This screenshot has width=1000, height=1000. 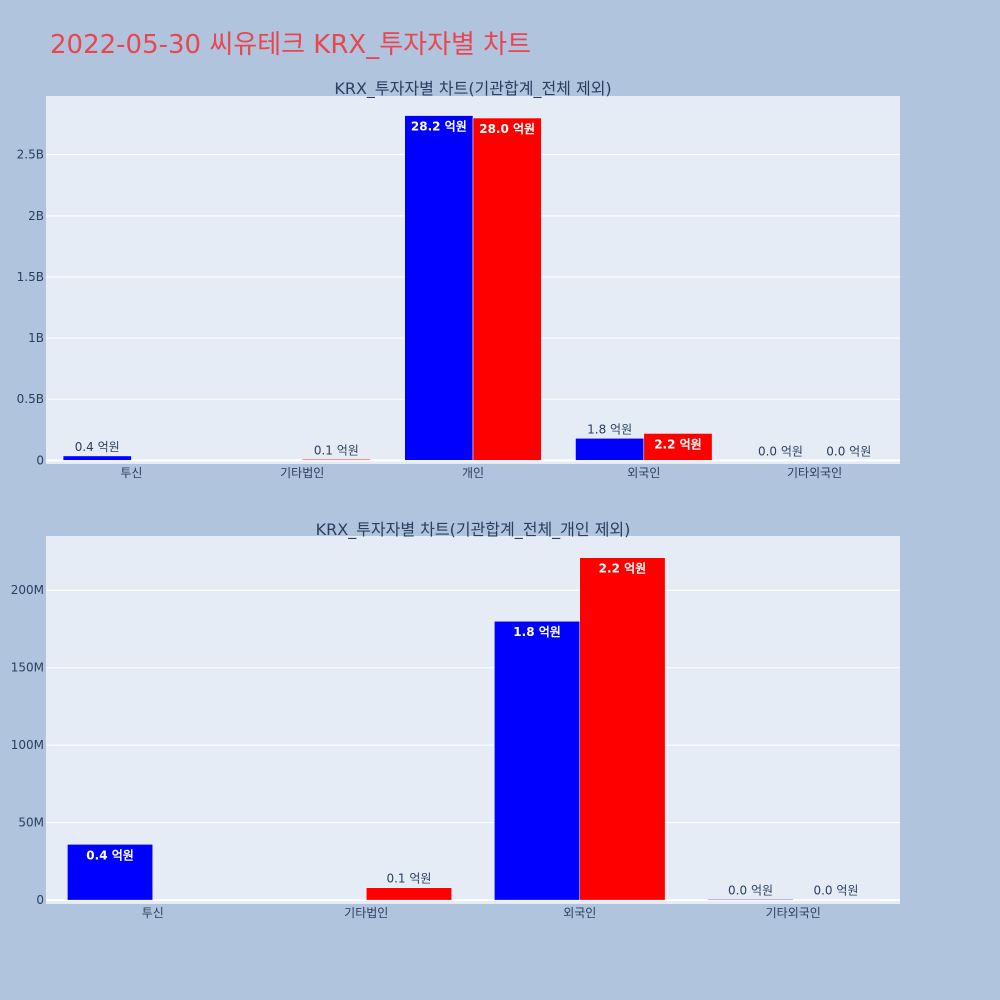 I want to click on y-tick-label: 2.5B, so click(x=30, y=155).